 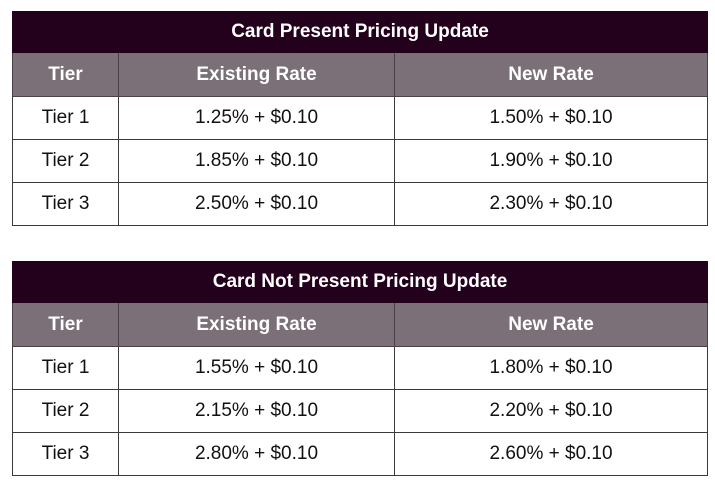 I want to click on existing-rate-cell: 1.85% + $0.10, so click(x=256, y=161).